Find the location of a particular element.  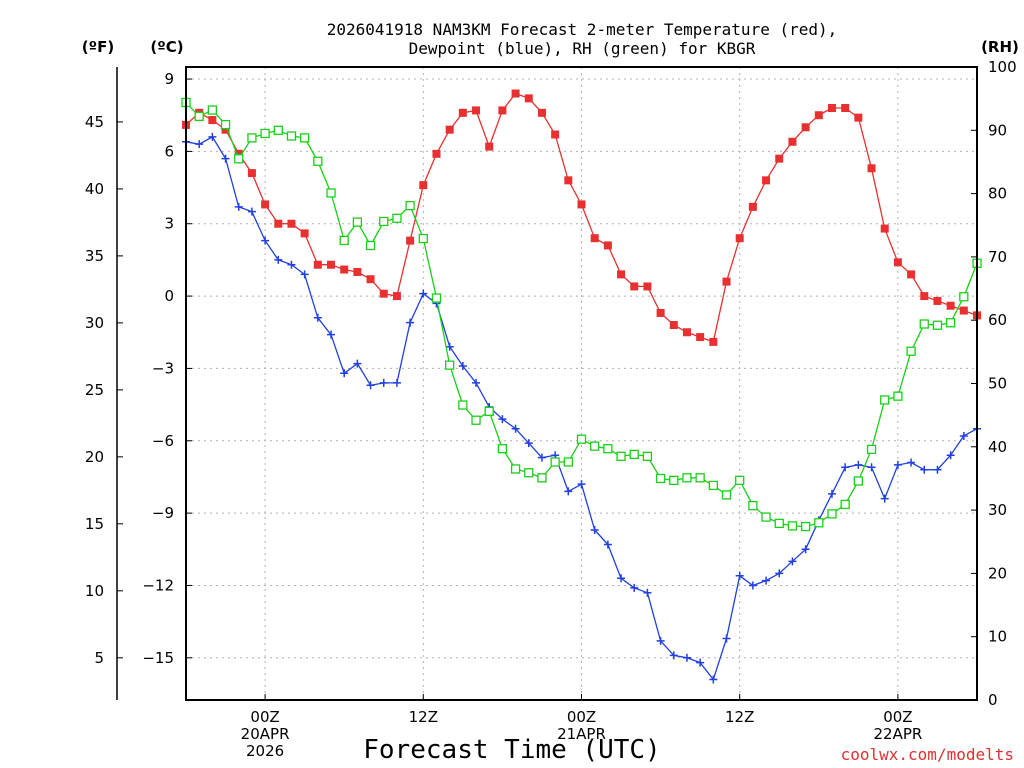

x-axis-label: Forecast Time (UTC) is located at coordinates (511, 750).